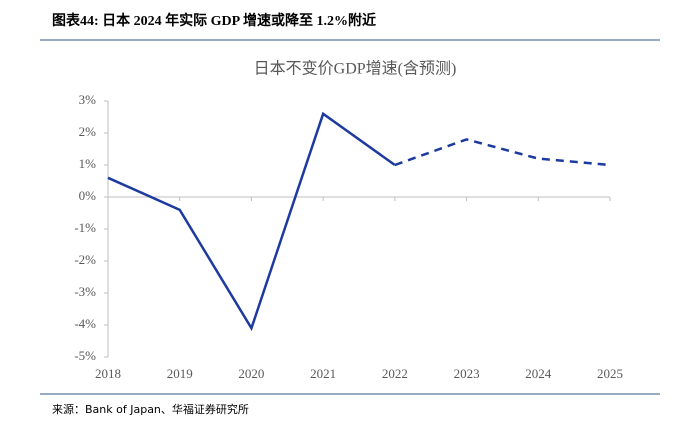 The width and height of the screenshot is (683, 426). Describe the element at coordinates (214, 20) in the screenshot. I see `report-title: 图表44: 日本 2024 年实际 GDP 增速或降至 1.2%附近` at that location.